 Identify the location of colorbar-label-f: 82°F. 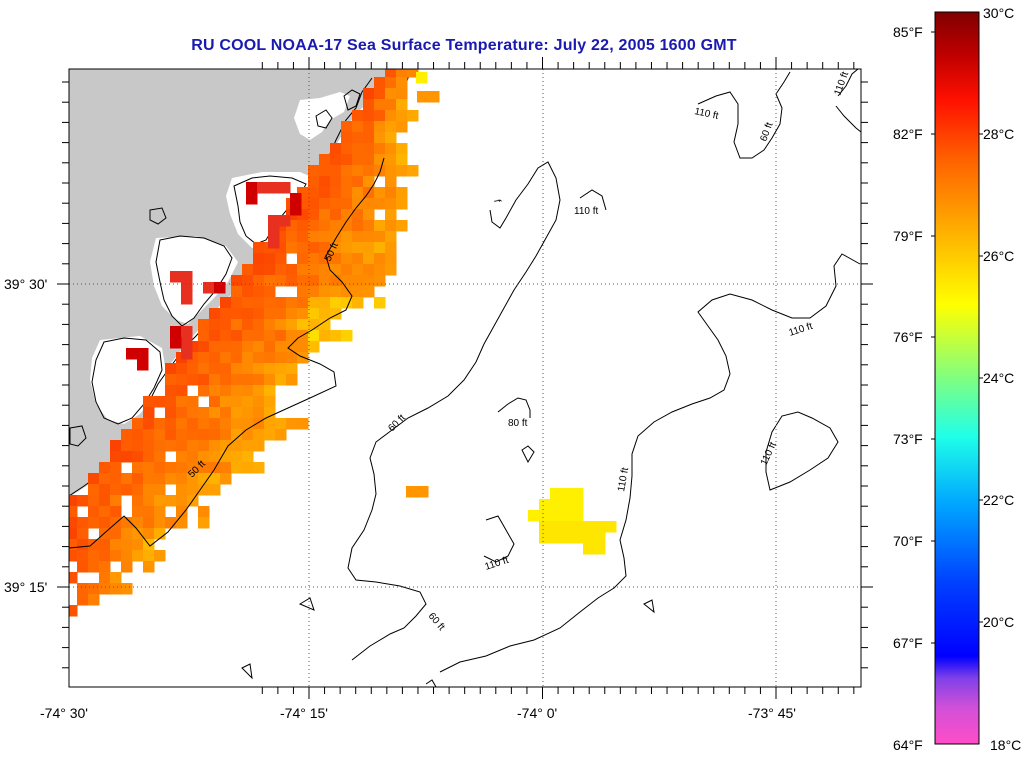
(908, 134).